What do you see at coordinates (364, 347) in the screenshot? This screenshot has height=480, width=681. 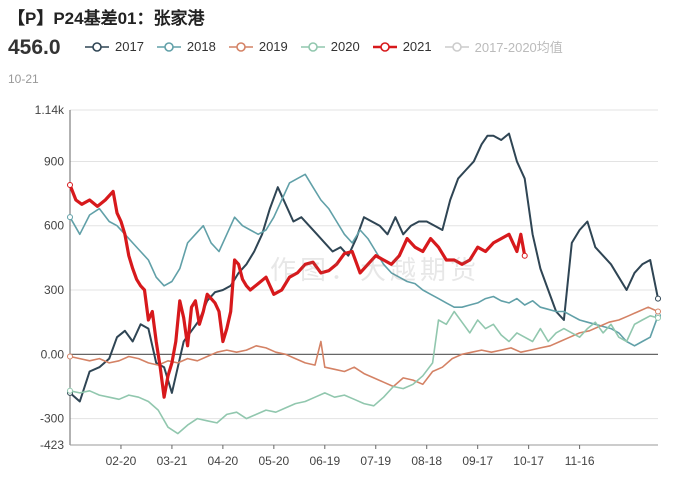 I see `series-line-2019` at bounding box center [364, 347].